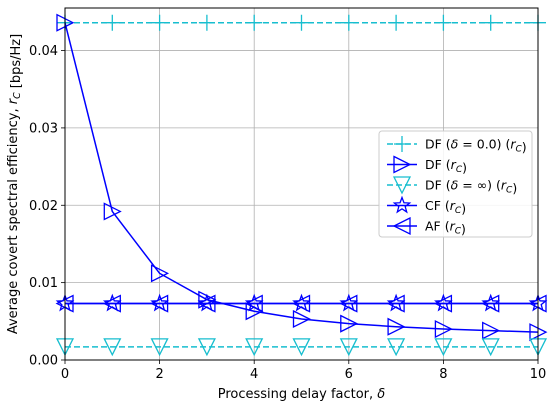  I want to click on legend-item: CF (rC), so click(426, 205).